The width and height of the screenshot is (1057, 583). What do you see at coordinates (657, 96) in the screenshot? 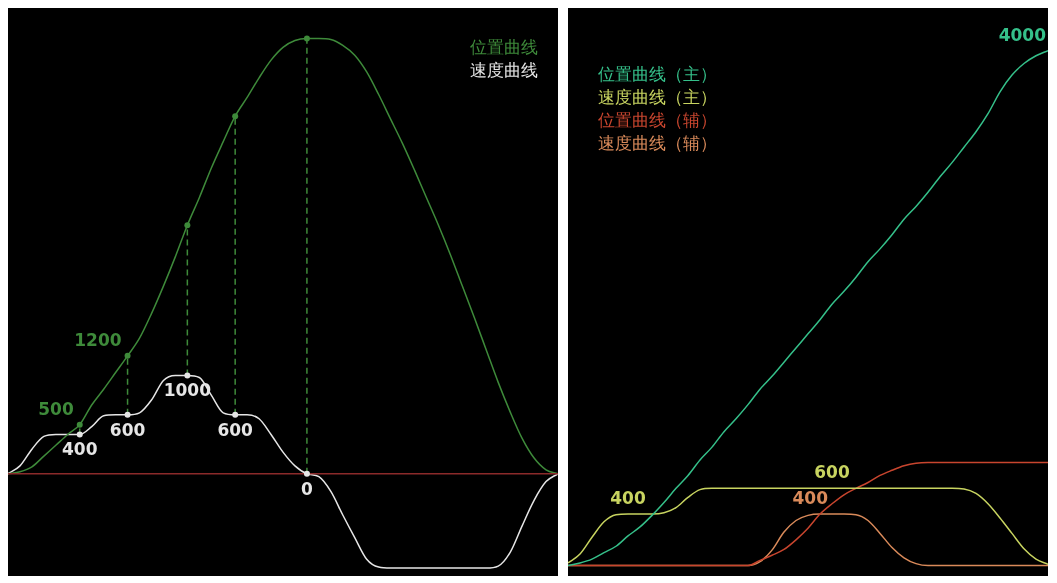
I see `text: 速度曲线（主）` at bounding box center [657, 96].